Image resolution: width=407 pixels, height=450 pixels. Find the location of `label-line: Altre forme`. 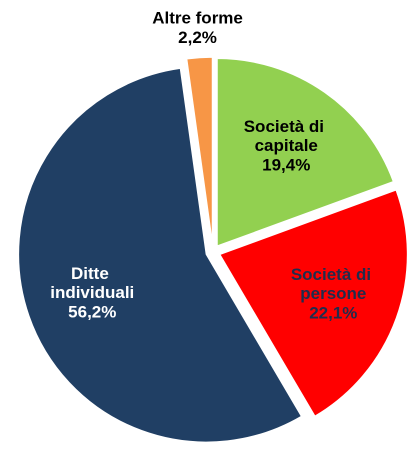

label-line: Altre forme is located at coordinates (197, 18).